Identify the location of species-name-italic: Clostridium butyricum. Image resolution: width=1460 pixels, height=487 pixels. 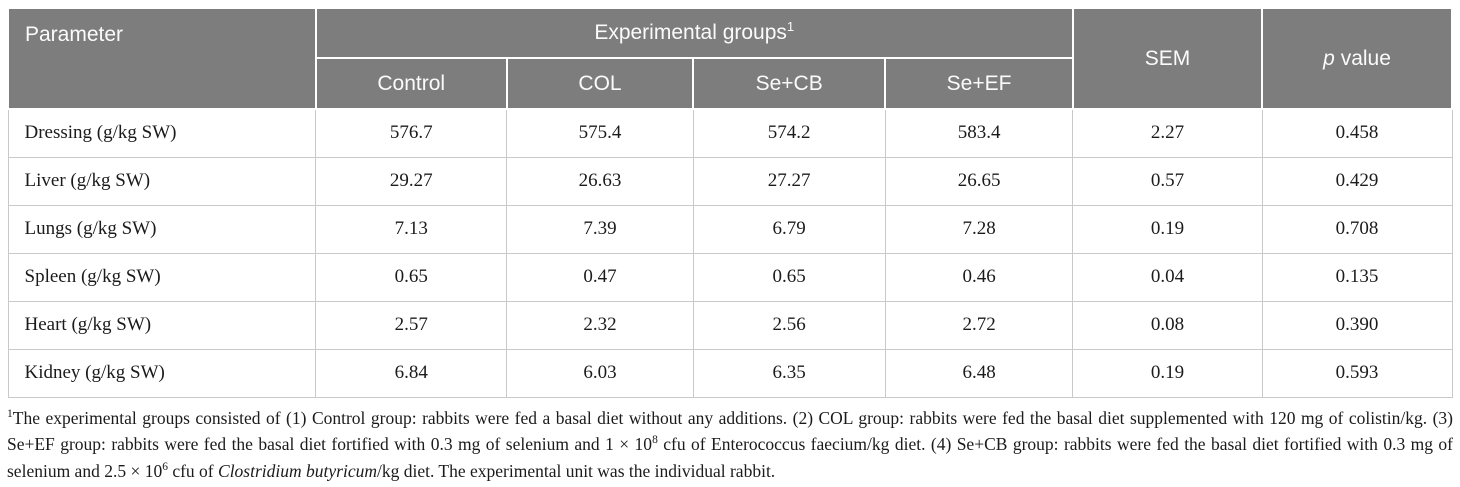
(297, 471).